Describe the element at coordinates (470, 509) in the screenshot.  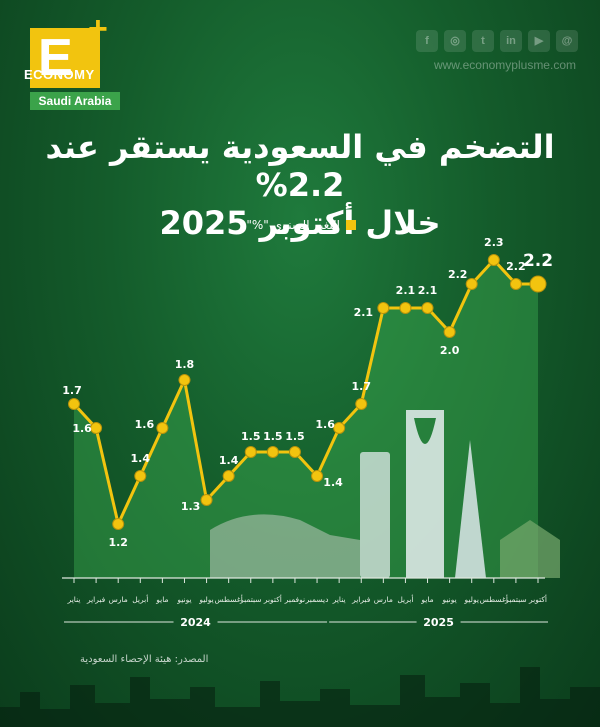
I see `faisaliah-tower-shape` at that location.